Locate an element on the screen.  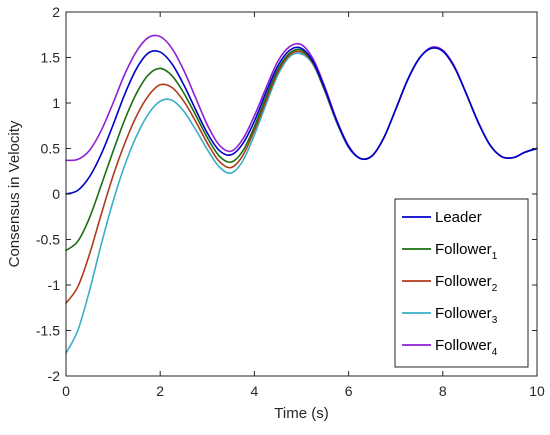
legend-entry-subscript: 2 is located at coordinates (495, 288).